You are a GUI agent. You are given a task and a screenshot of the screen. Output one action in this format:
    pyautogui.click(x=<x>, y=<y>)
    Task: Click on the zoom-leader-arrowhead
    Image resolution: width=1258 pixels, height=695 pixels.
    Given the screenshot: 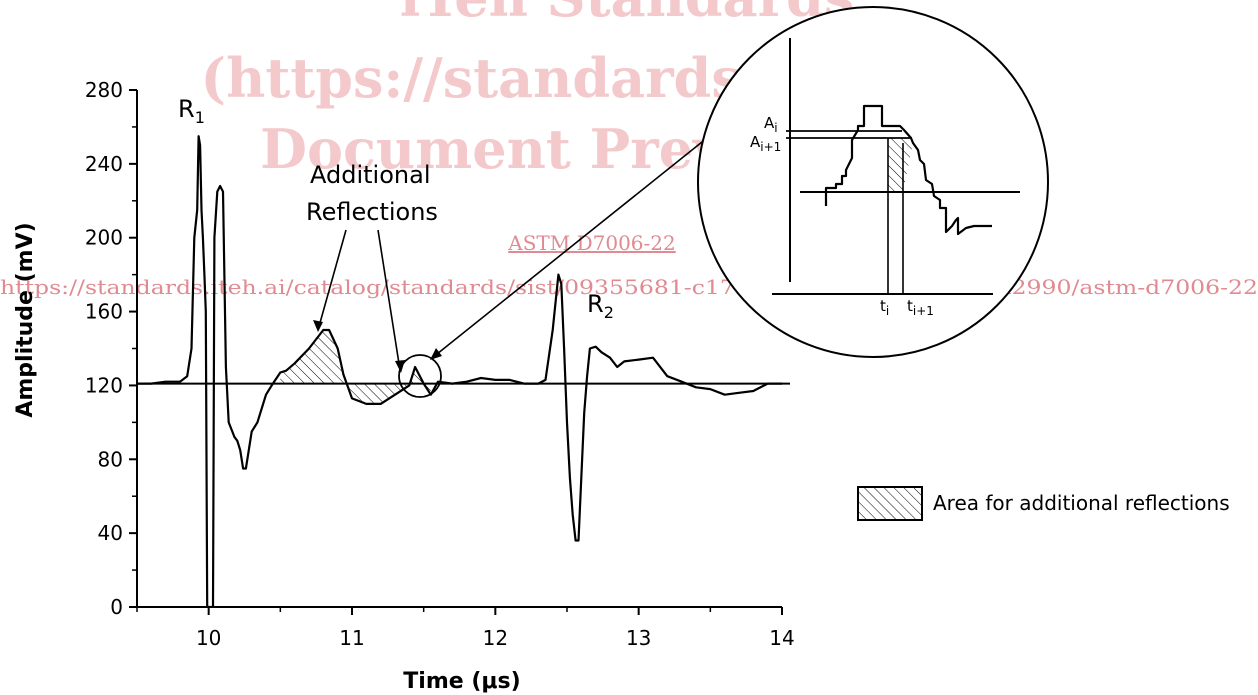 What is the action you would take?
    pyautogui.click(x=436, y=354)
    